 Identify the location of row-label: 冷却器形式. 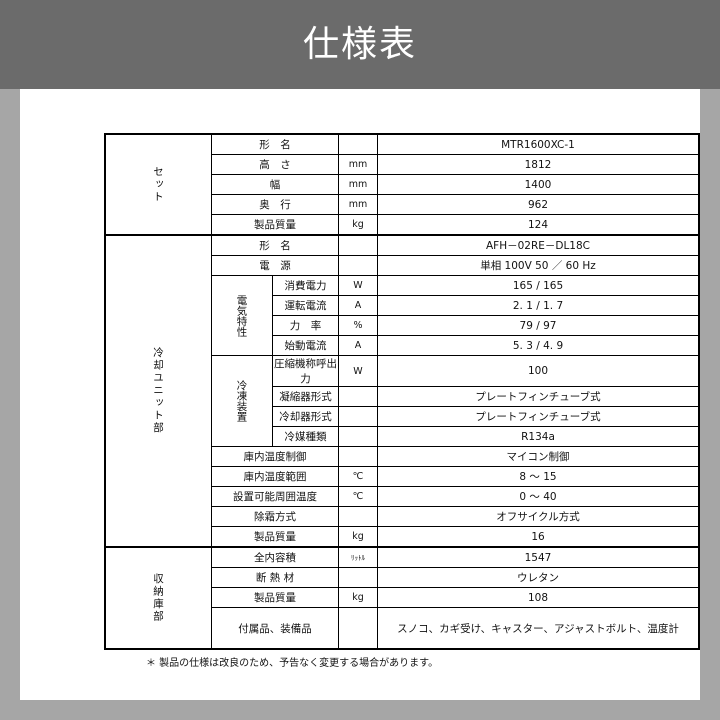
(305, 416).